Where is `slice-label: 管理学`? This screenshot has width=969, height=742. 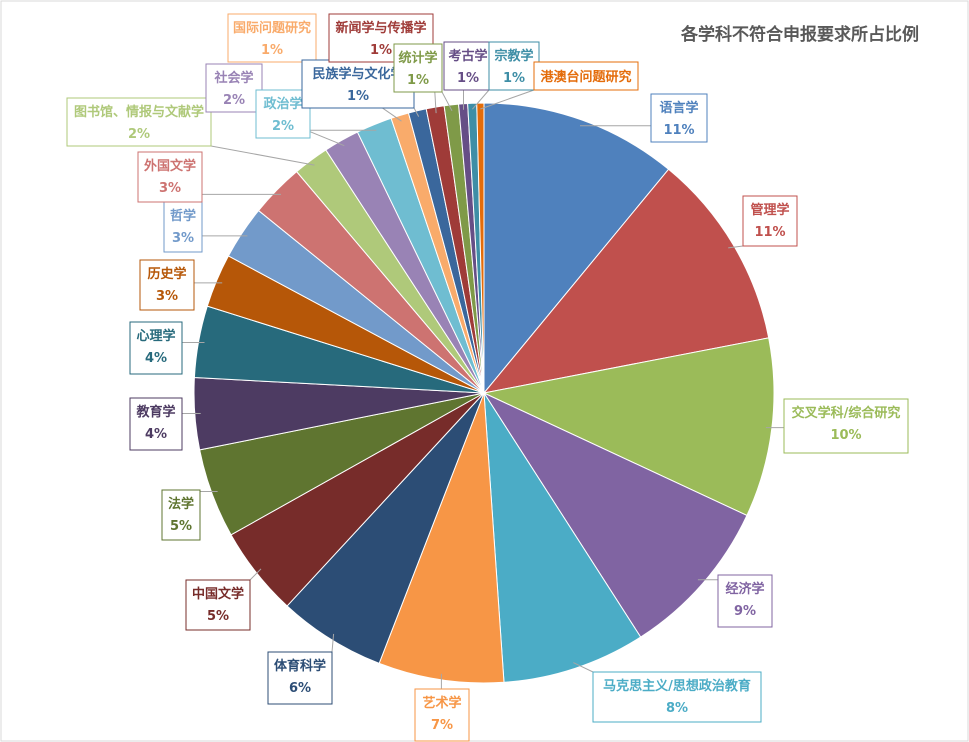 slice-label: 管理学 is located at coordinates (769, 210).